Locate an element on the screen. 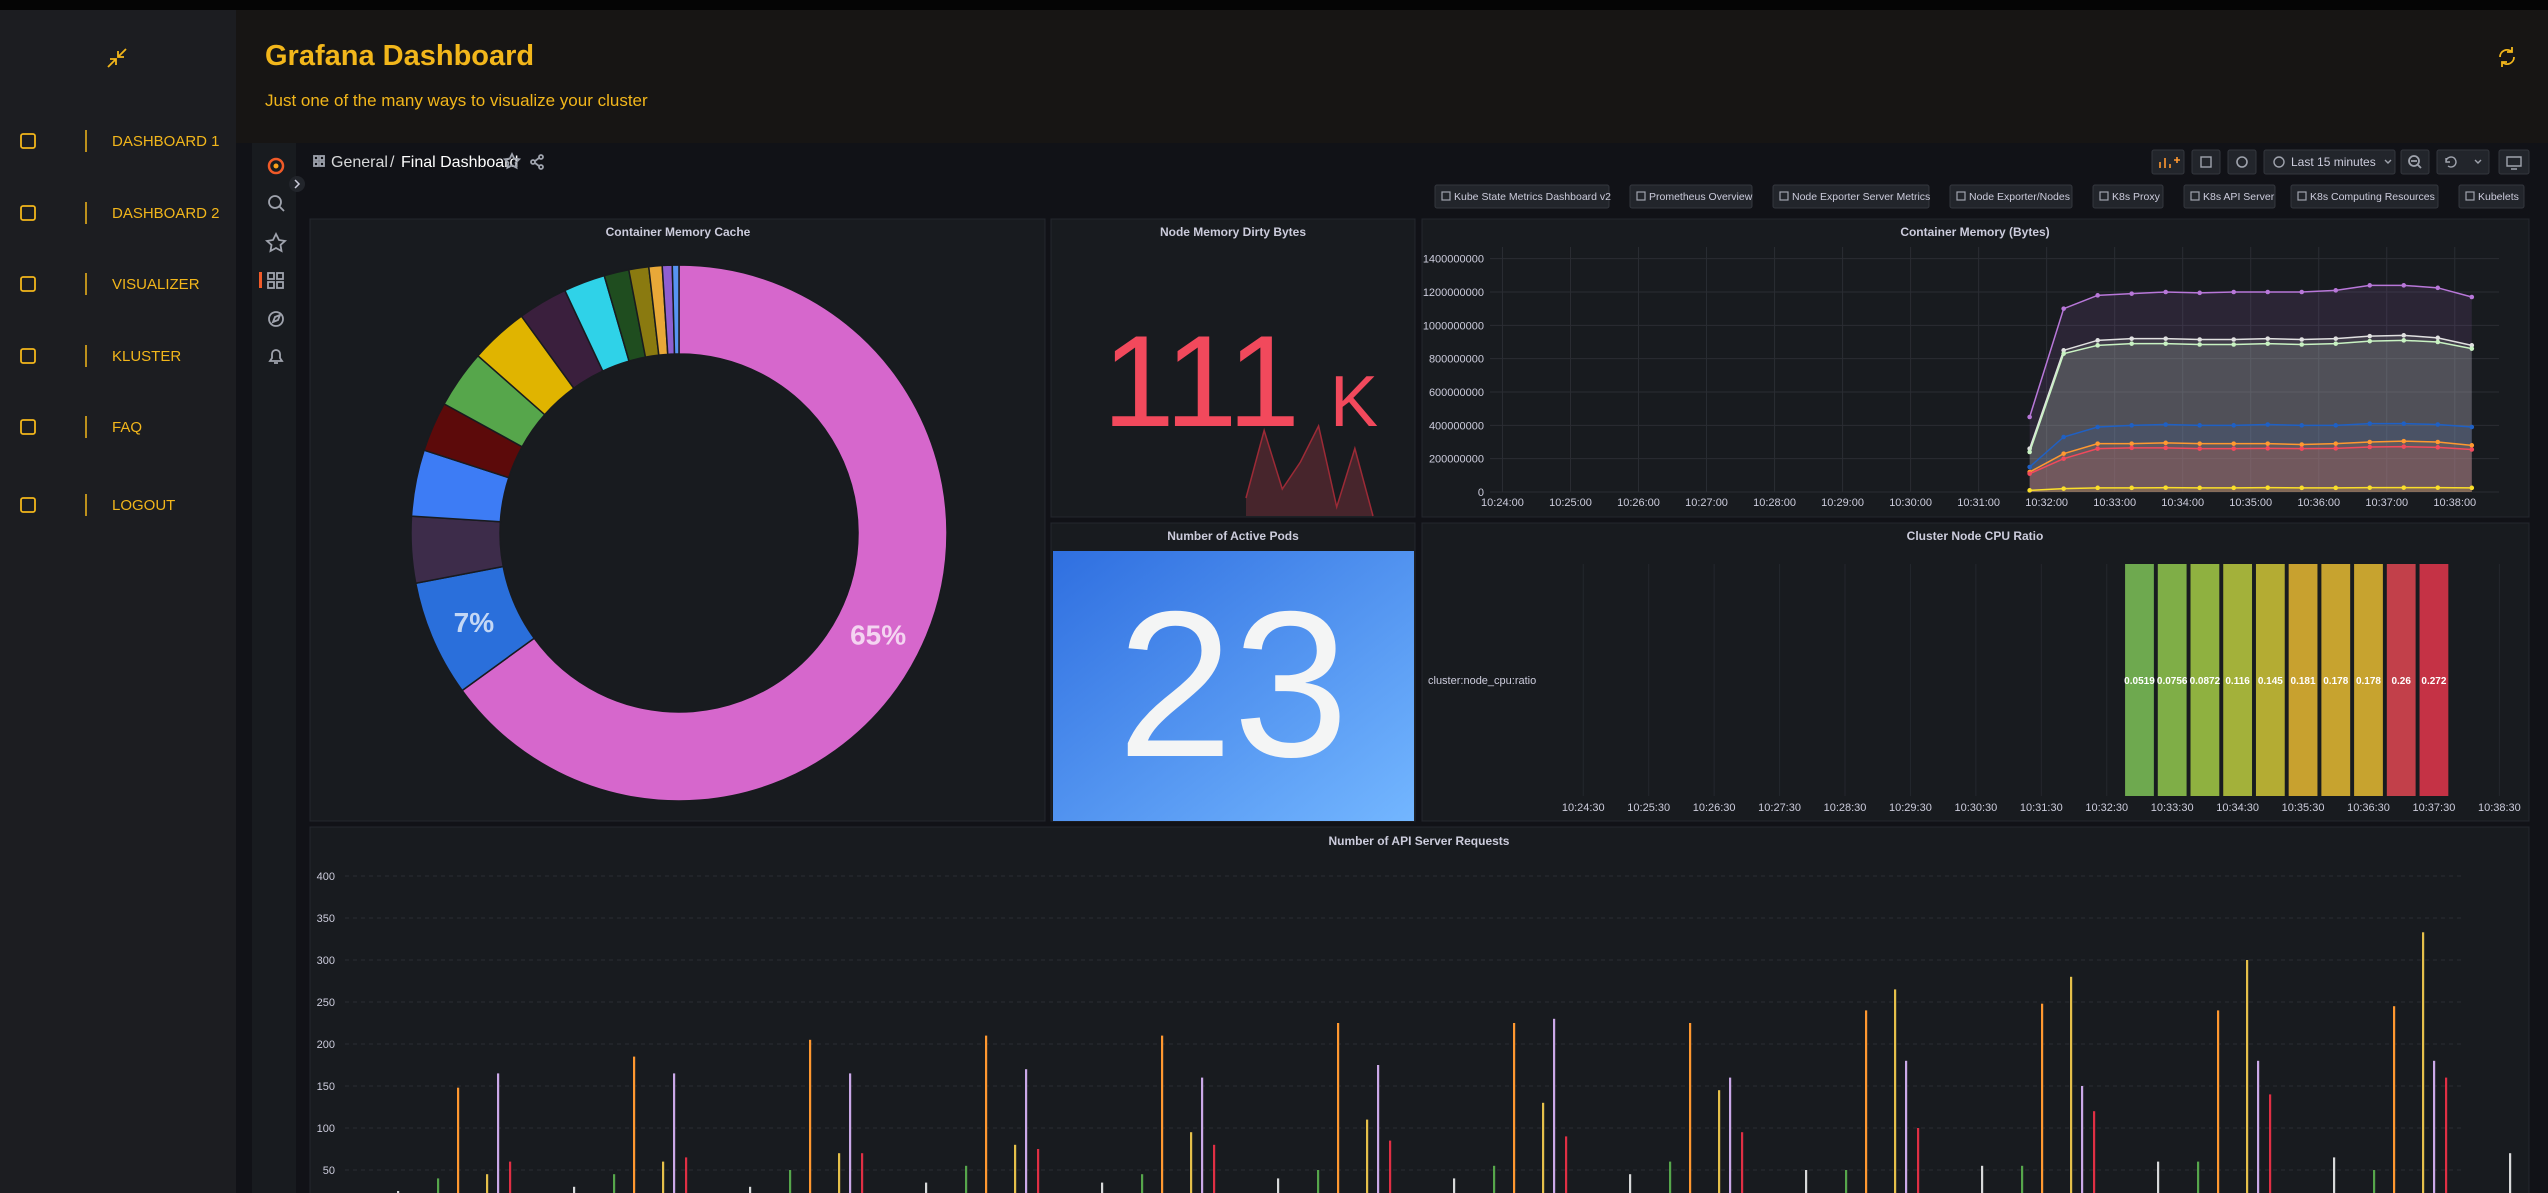  dashboard-link: K8s Computing Resources is located at coordinates (2364, 196).